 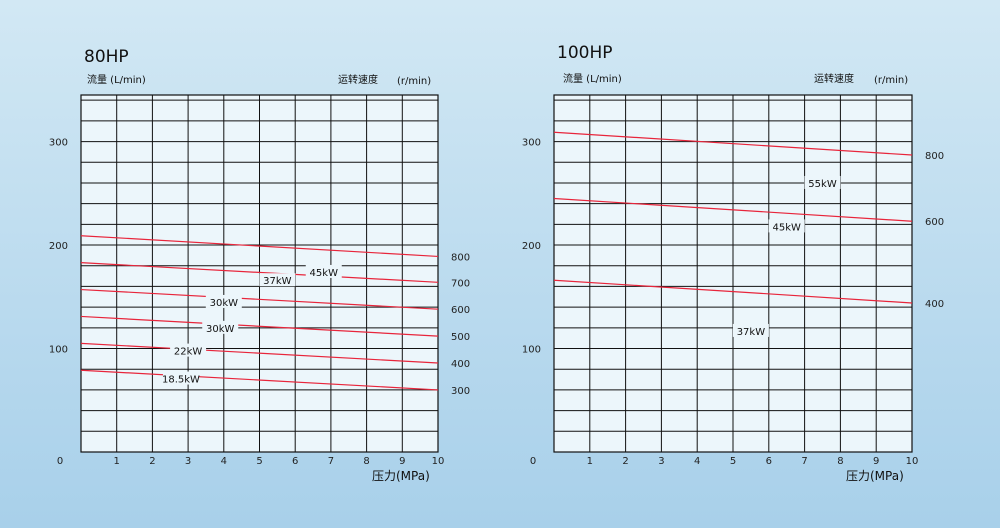 What do you see at coordinates (460, 283) in the screenshot?
I see `speed-label-700: 700` at bounding box center [460, 283].